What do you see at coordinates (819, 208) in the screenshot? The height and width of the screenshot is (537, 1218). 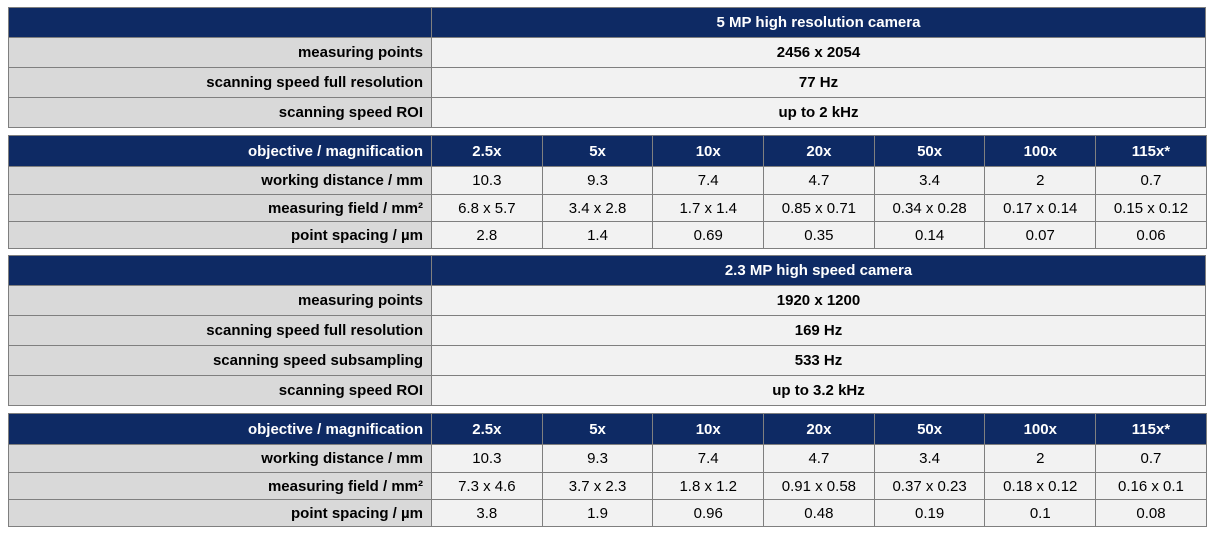 I see `table-cell: 0.85 x 0.71` at bounding box center [819, 208].